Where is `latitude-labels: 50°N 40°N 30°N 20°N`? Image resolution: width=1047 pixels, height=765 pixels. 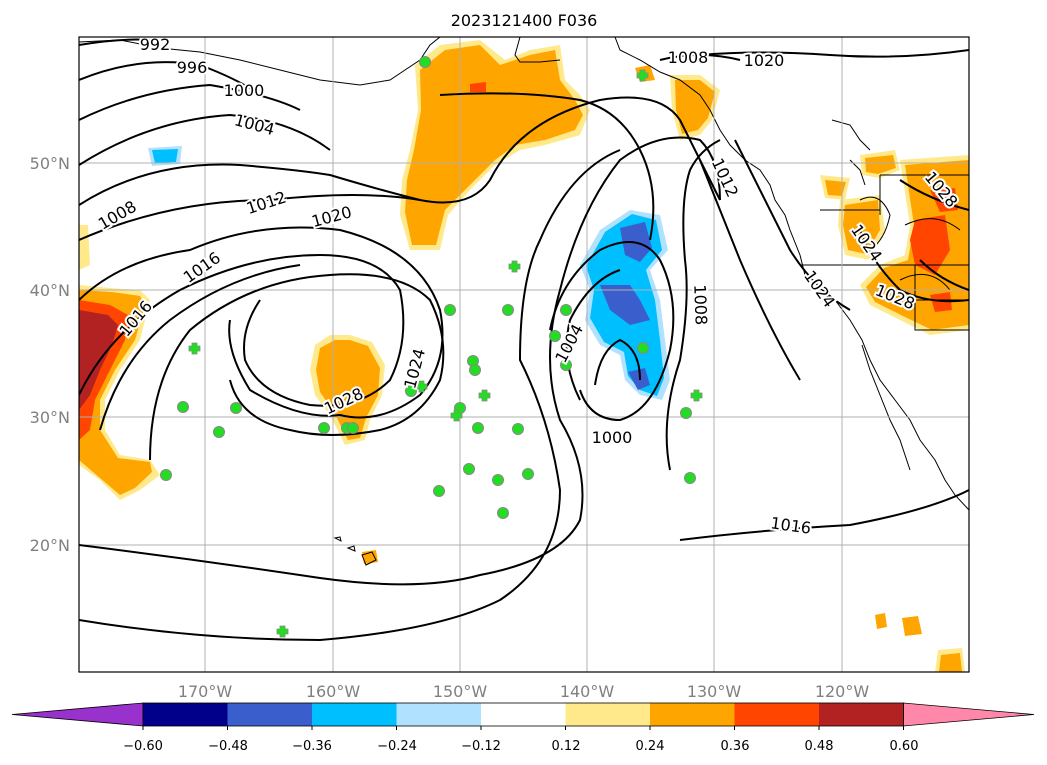
latitude-labels: 50°N 40°N 30°N 20°N is located at coordinates (50, 354).